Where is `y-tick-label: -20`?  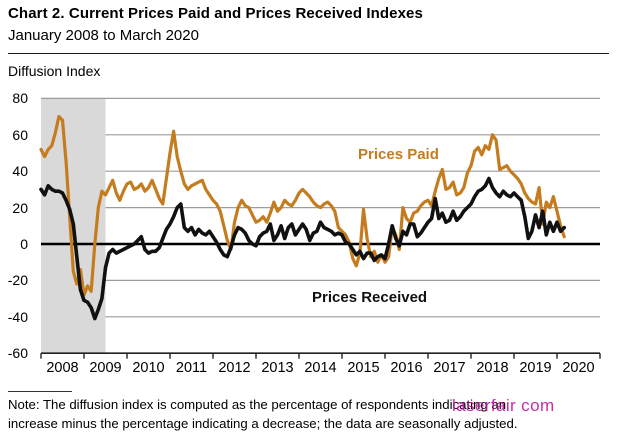
y-tick-label: -20 is located at coordinates (17, 280).